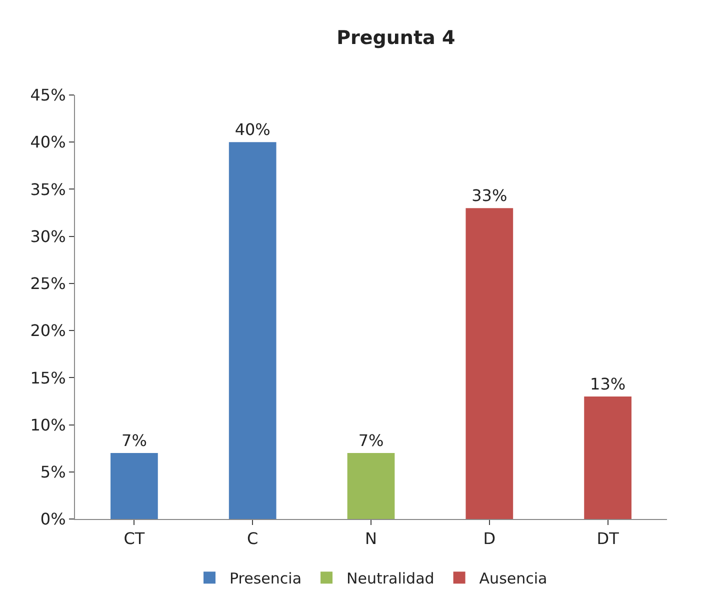  Describe the element at coordinates (48, 330) in the screenshot. I see `y-tick-label: 20%` at that location.